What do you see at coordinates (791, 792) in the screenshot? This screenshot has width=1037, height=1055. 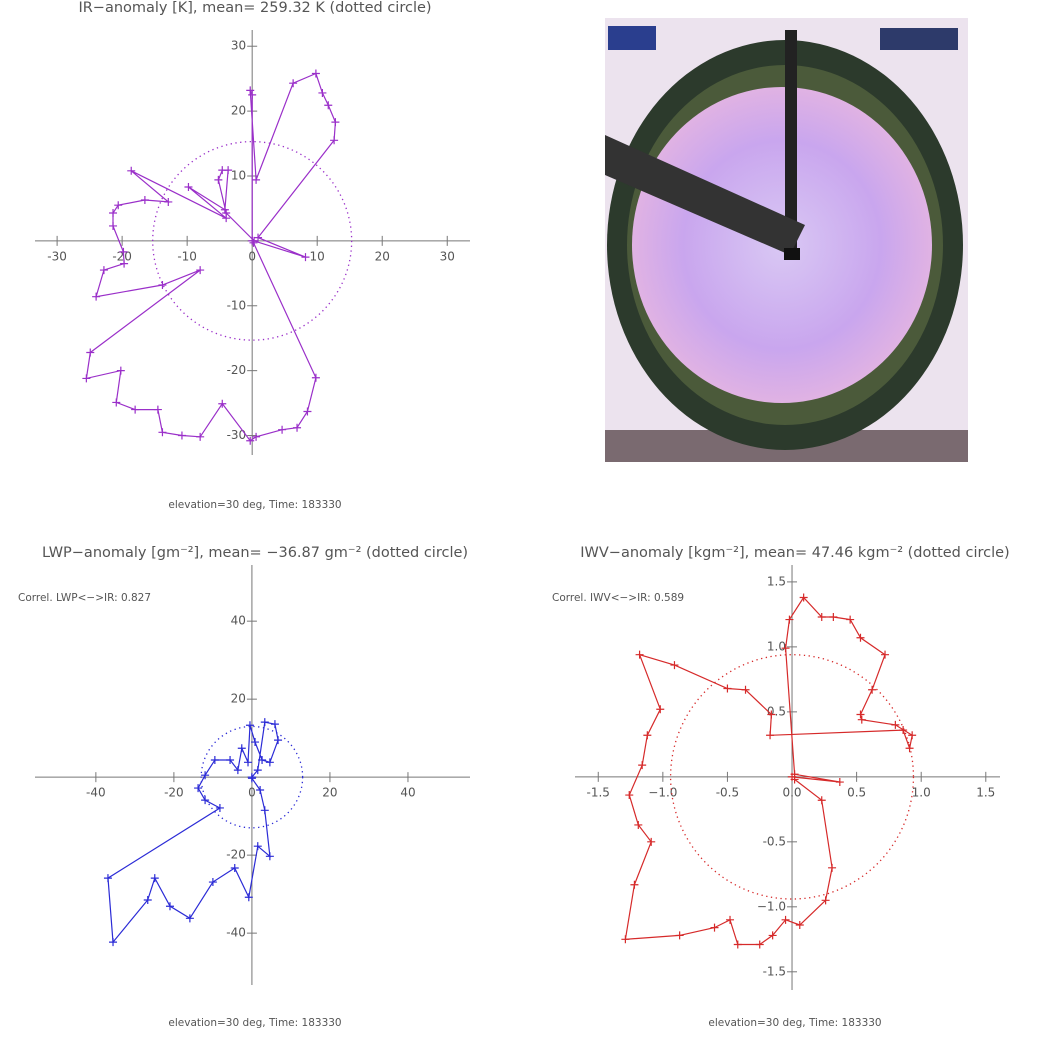 I see `x-tick-label: 0.0` at bounding box center [791, 792].